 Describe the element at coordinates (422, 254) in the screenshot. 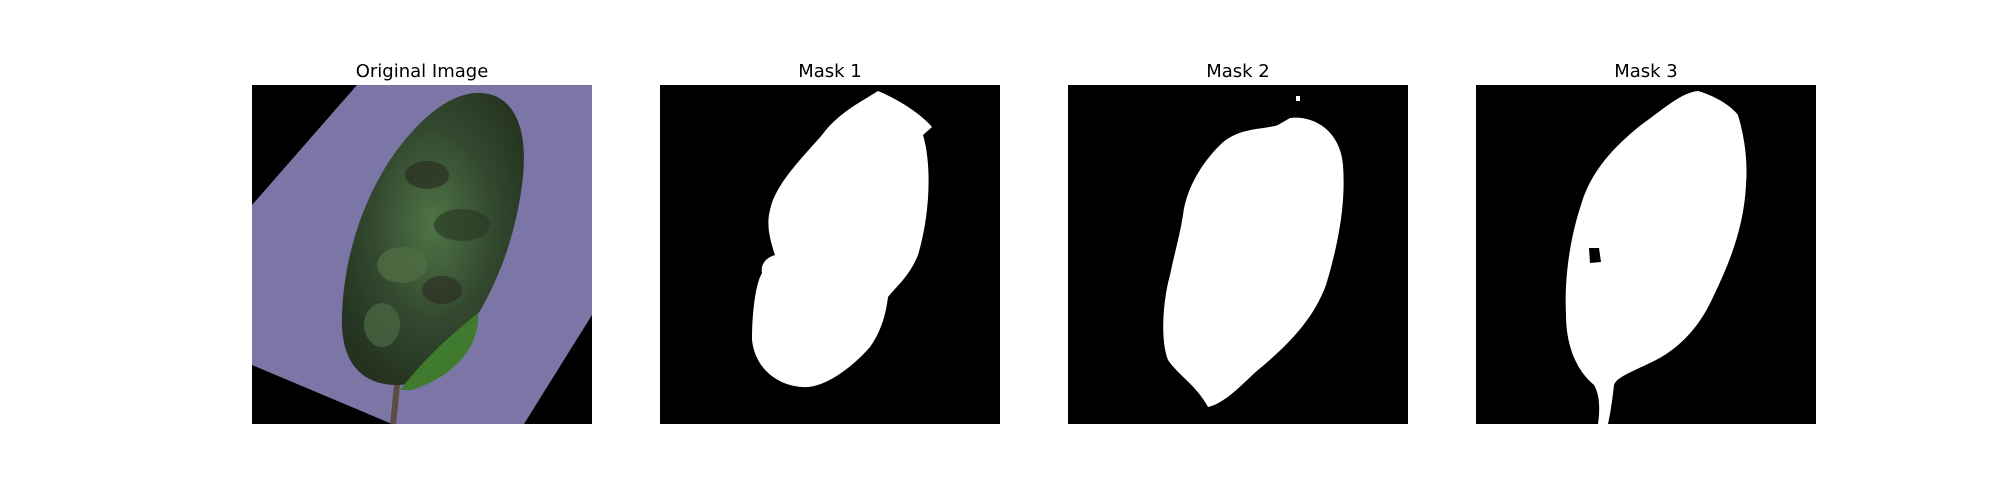

I see `original-leaf-image` at that location.